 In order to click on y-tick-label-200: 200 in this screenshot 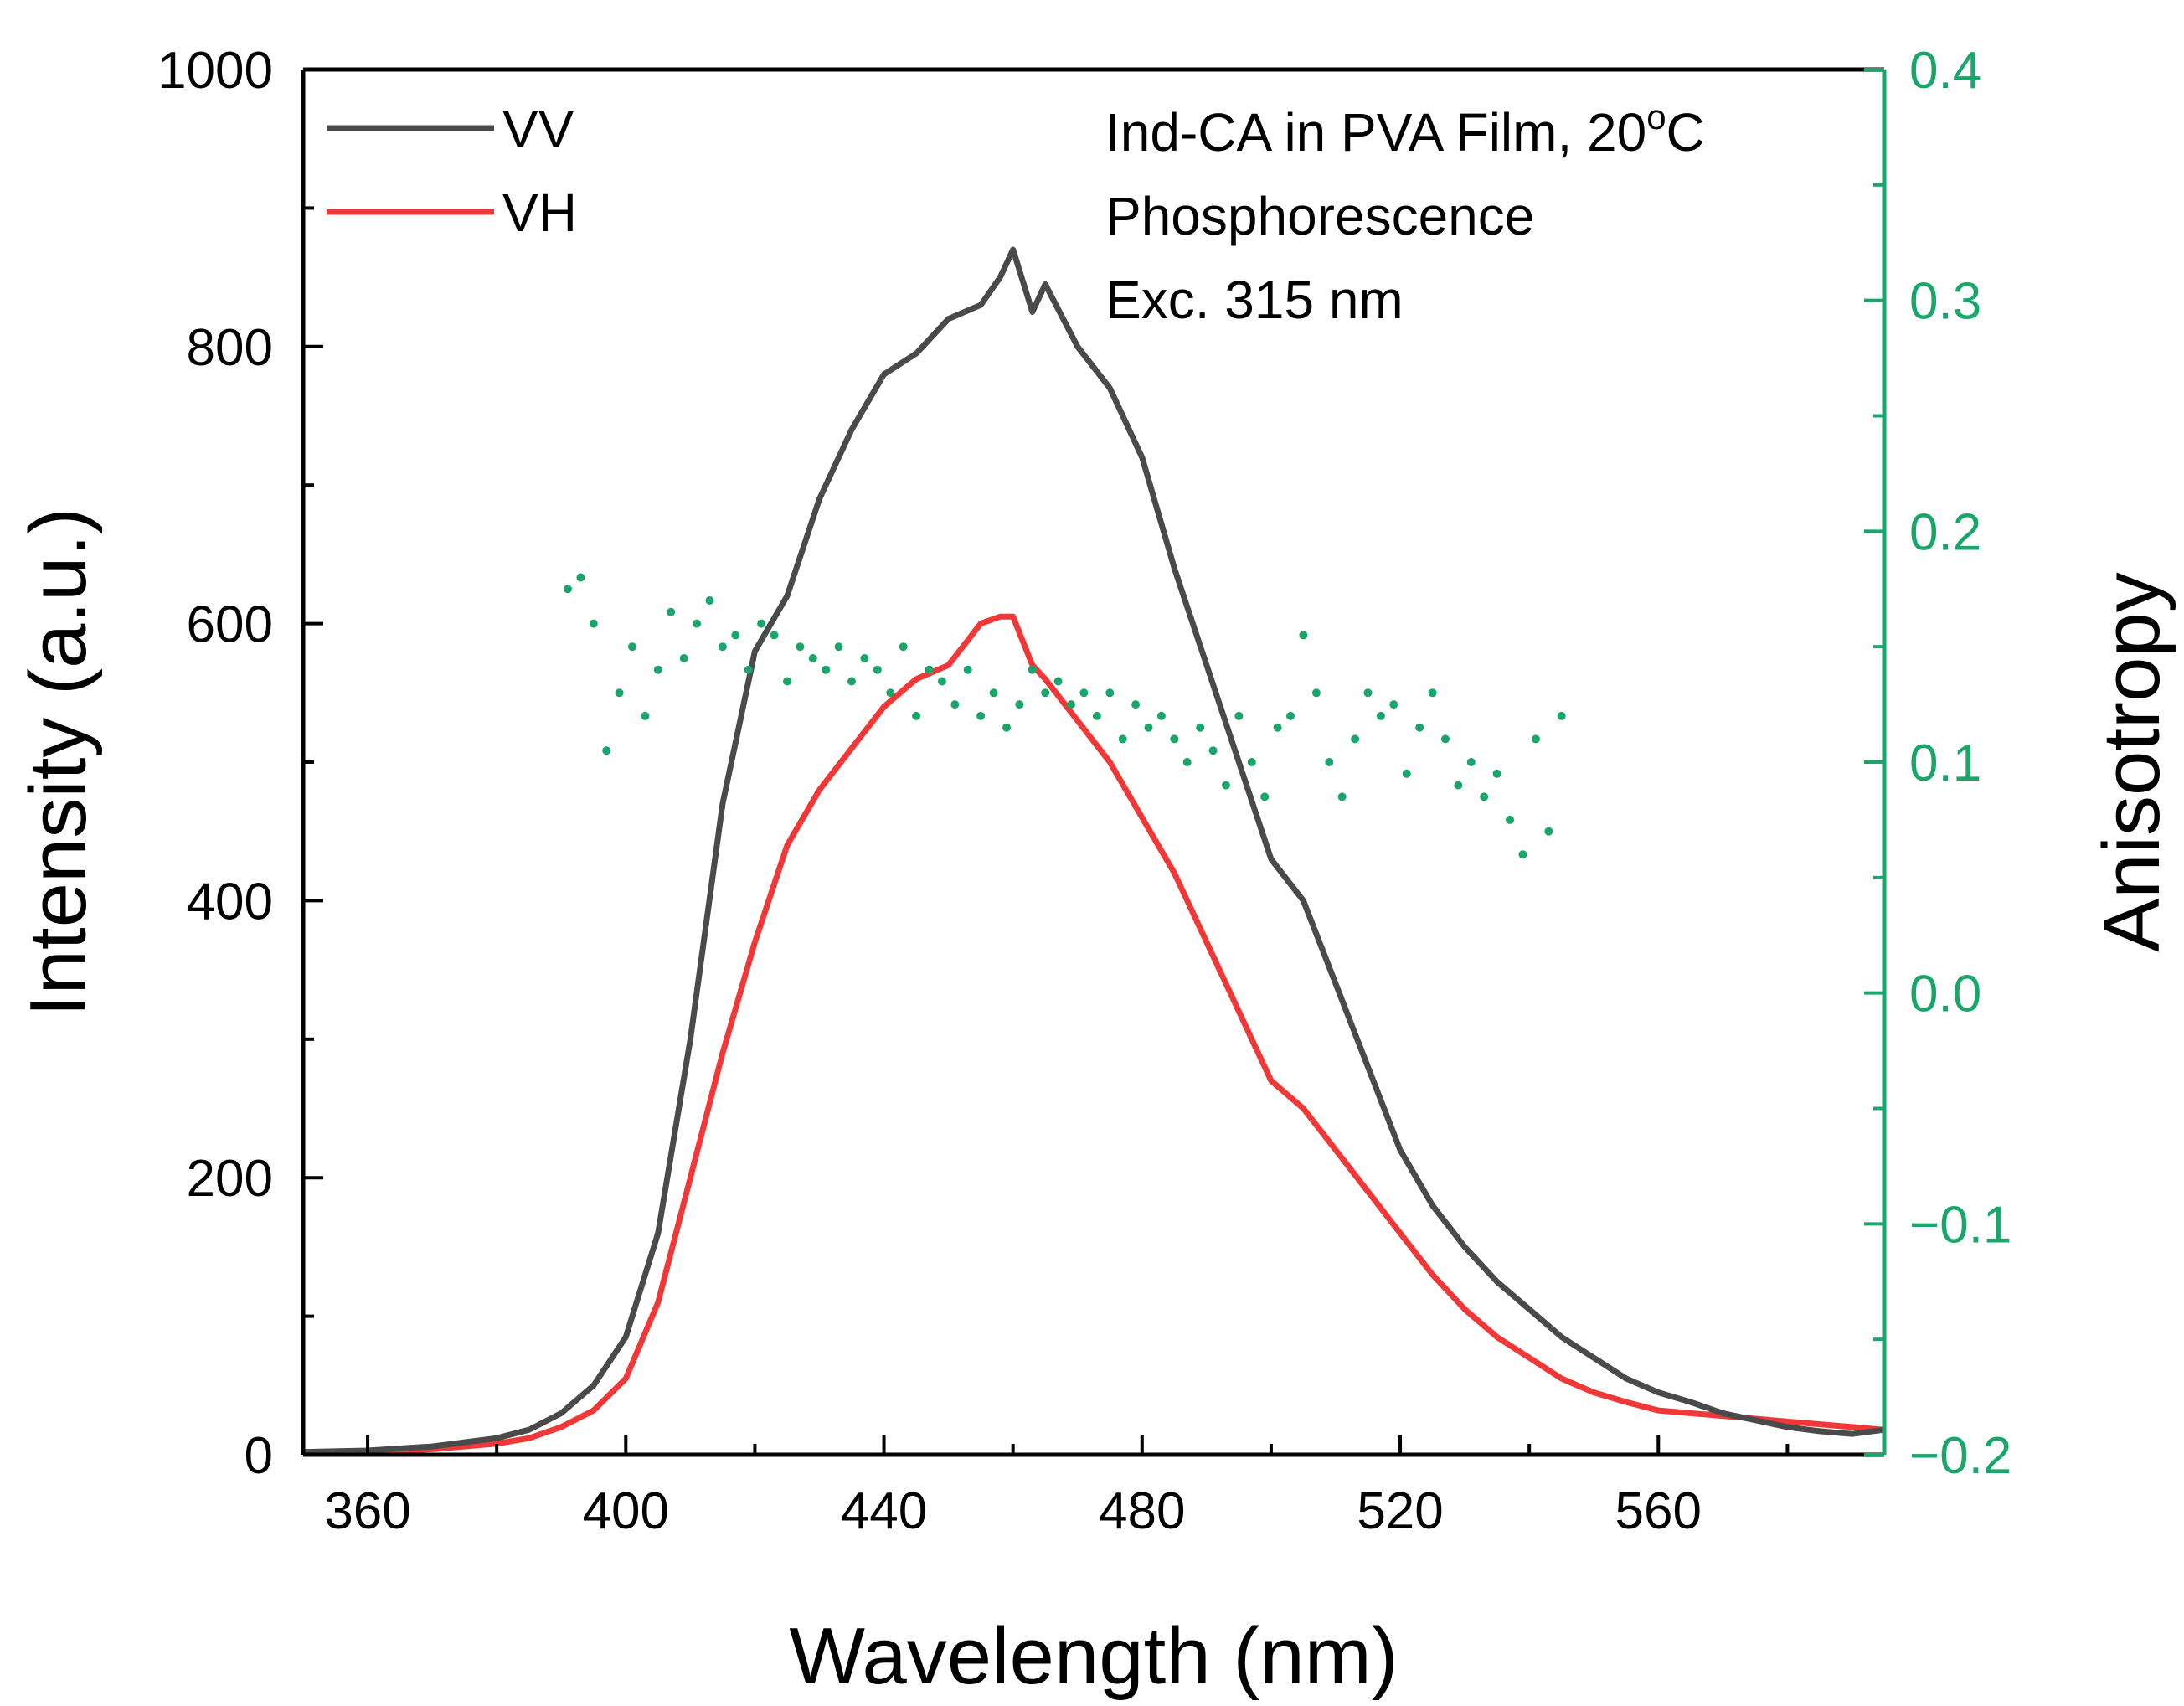, I will do `click(230, 1179)`.